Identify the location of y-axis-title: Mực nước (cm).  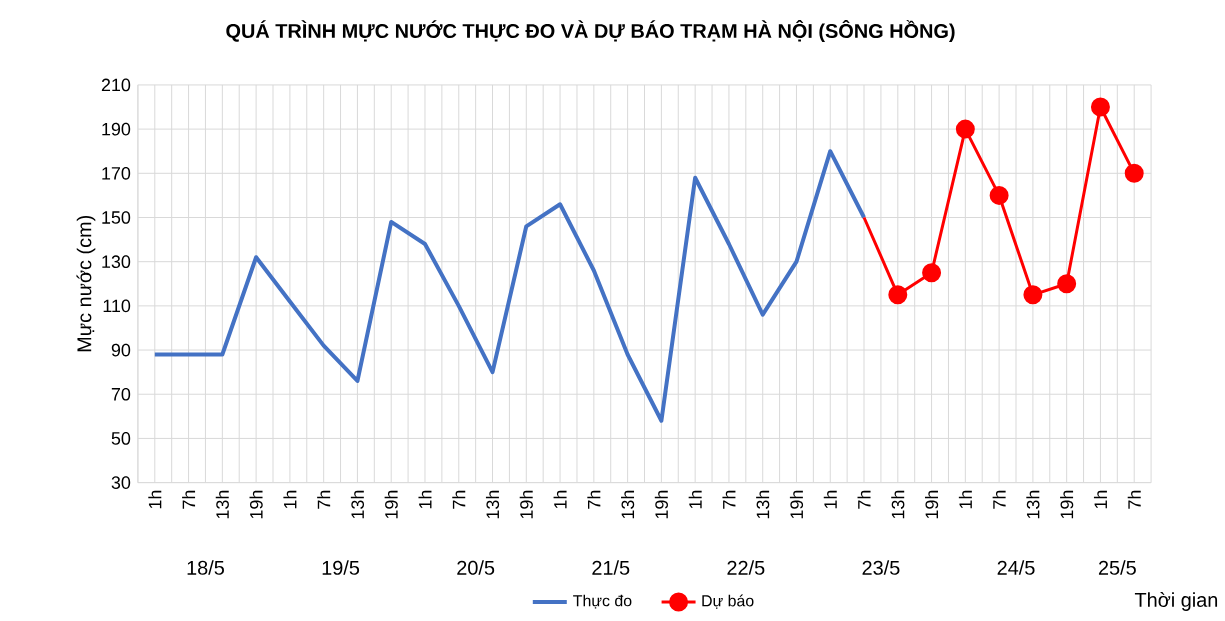
(86, 284).